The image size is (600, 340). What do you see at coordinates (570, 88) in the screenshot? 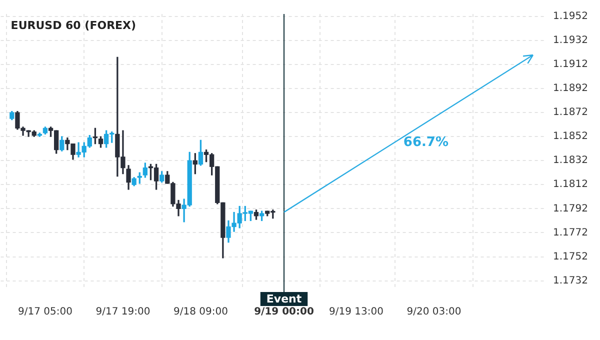
I see `y-tick-label: 1.1892` at bounding box center [570, 88].